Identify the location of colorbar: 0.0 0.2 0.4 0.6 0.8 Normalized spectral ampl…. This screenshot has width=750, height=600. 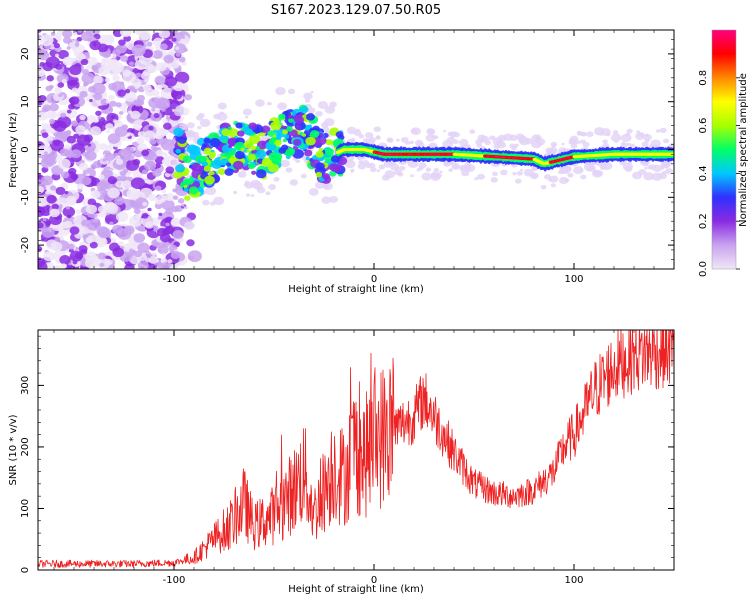
(723, 153).